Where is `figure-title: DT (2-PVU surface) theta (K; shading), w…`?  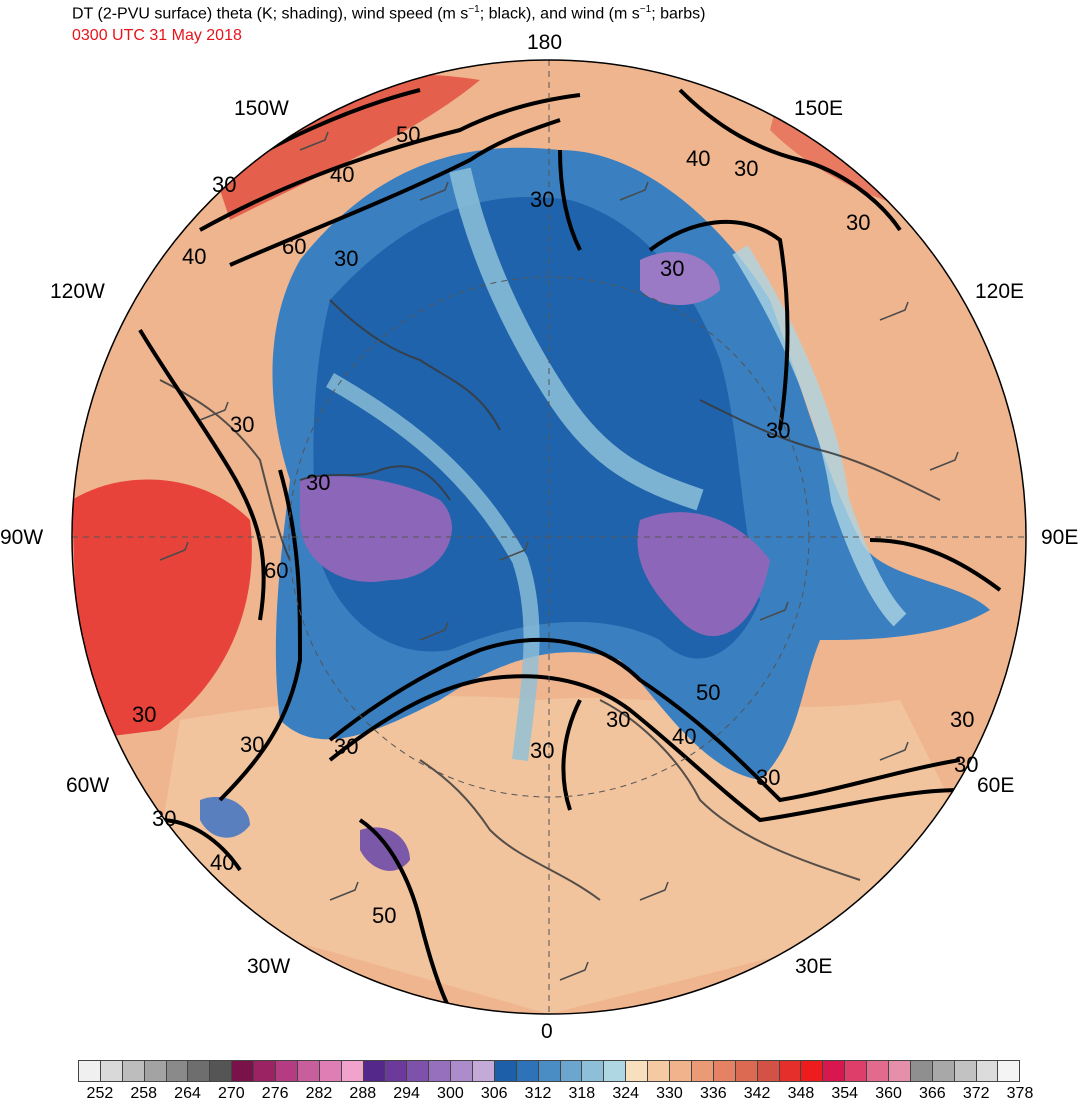 figure-title: DT (2-PVU surface) theta (K; shading), w… is located at coordinates (389, 13).